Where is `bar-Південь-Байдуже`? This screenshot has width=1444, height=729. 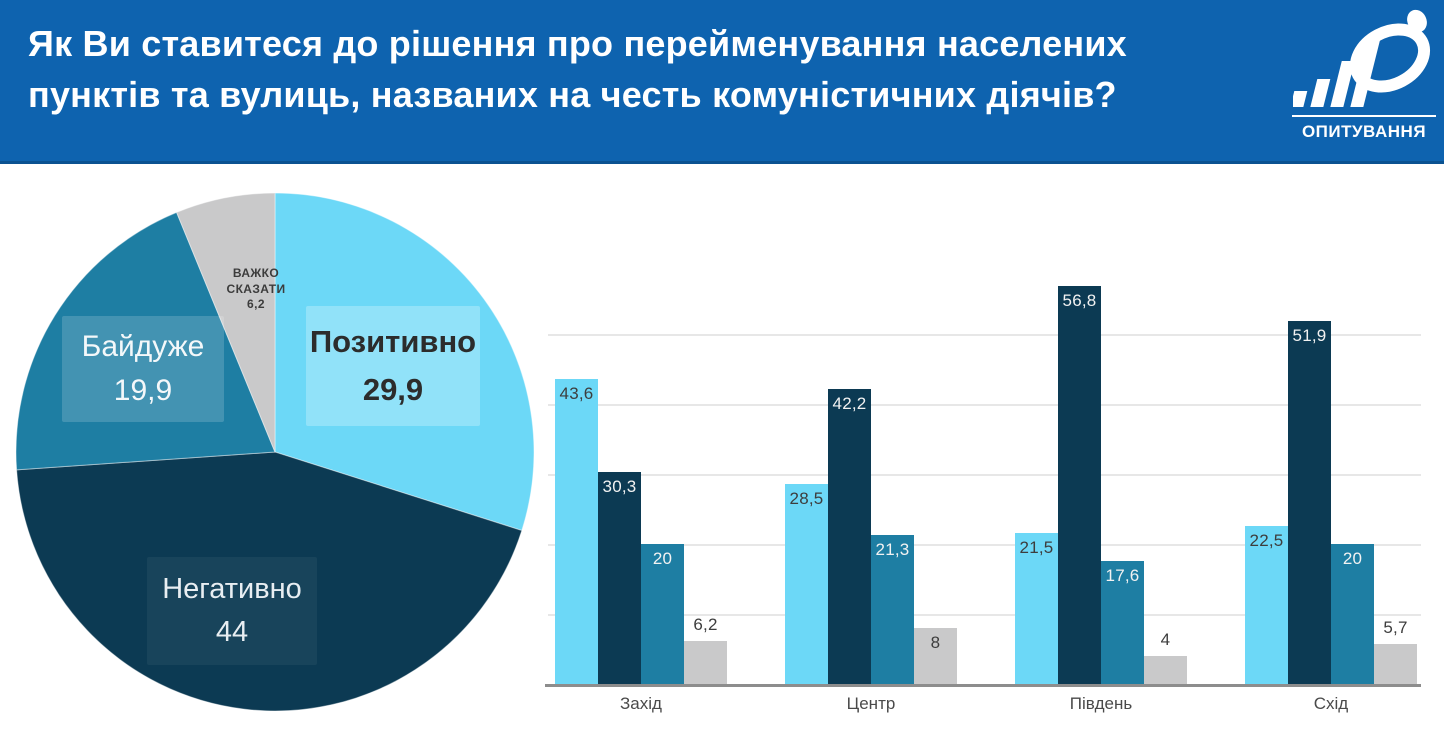 bar-Південь-Байдуже is located at coordinates (1122, 622).